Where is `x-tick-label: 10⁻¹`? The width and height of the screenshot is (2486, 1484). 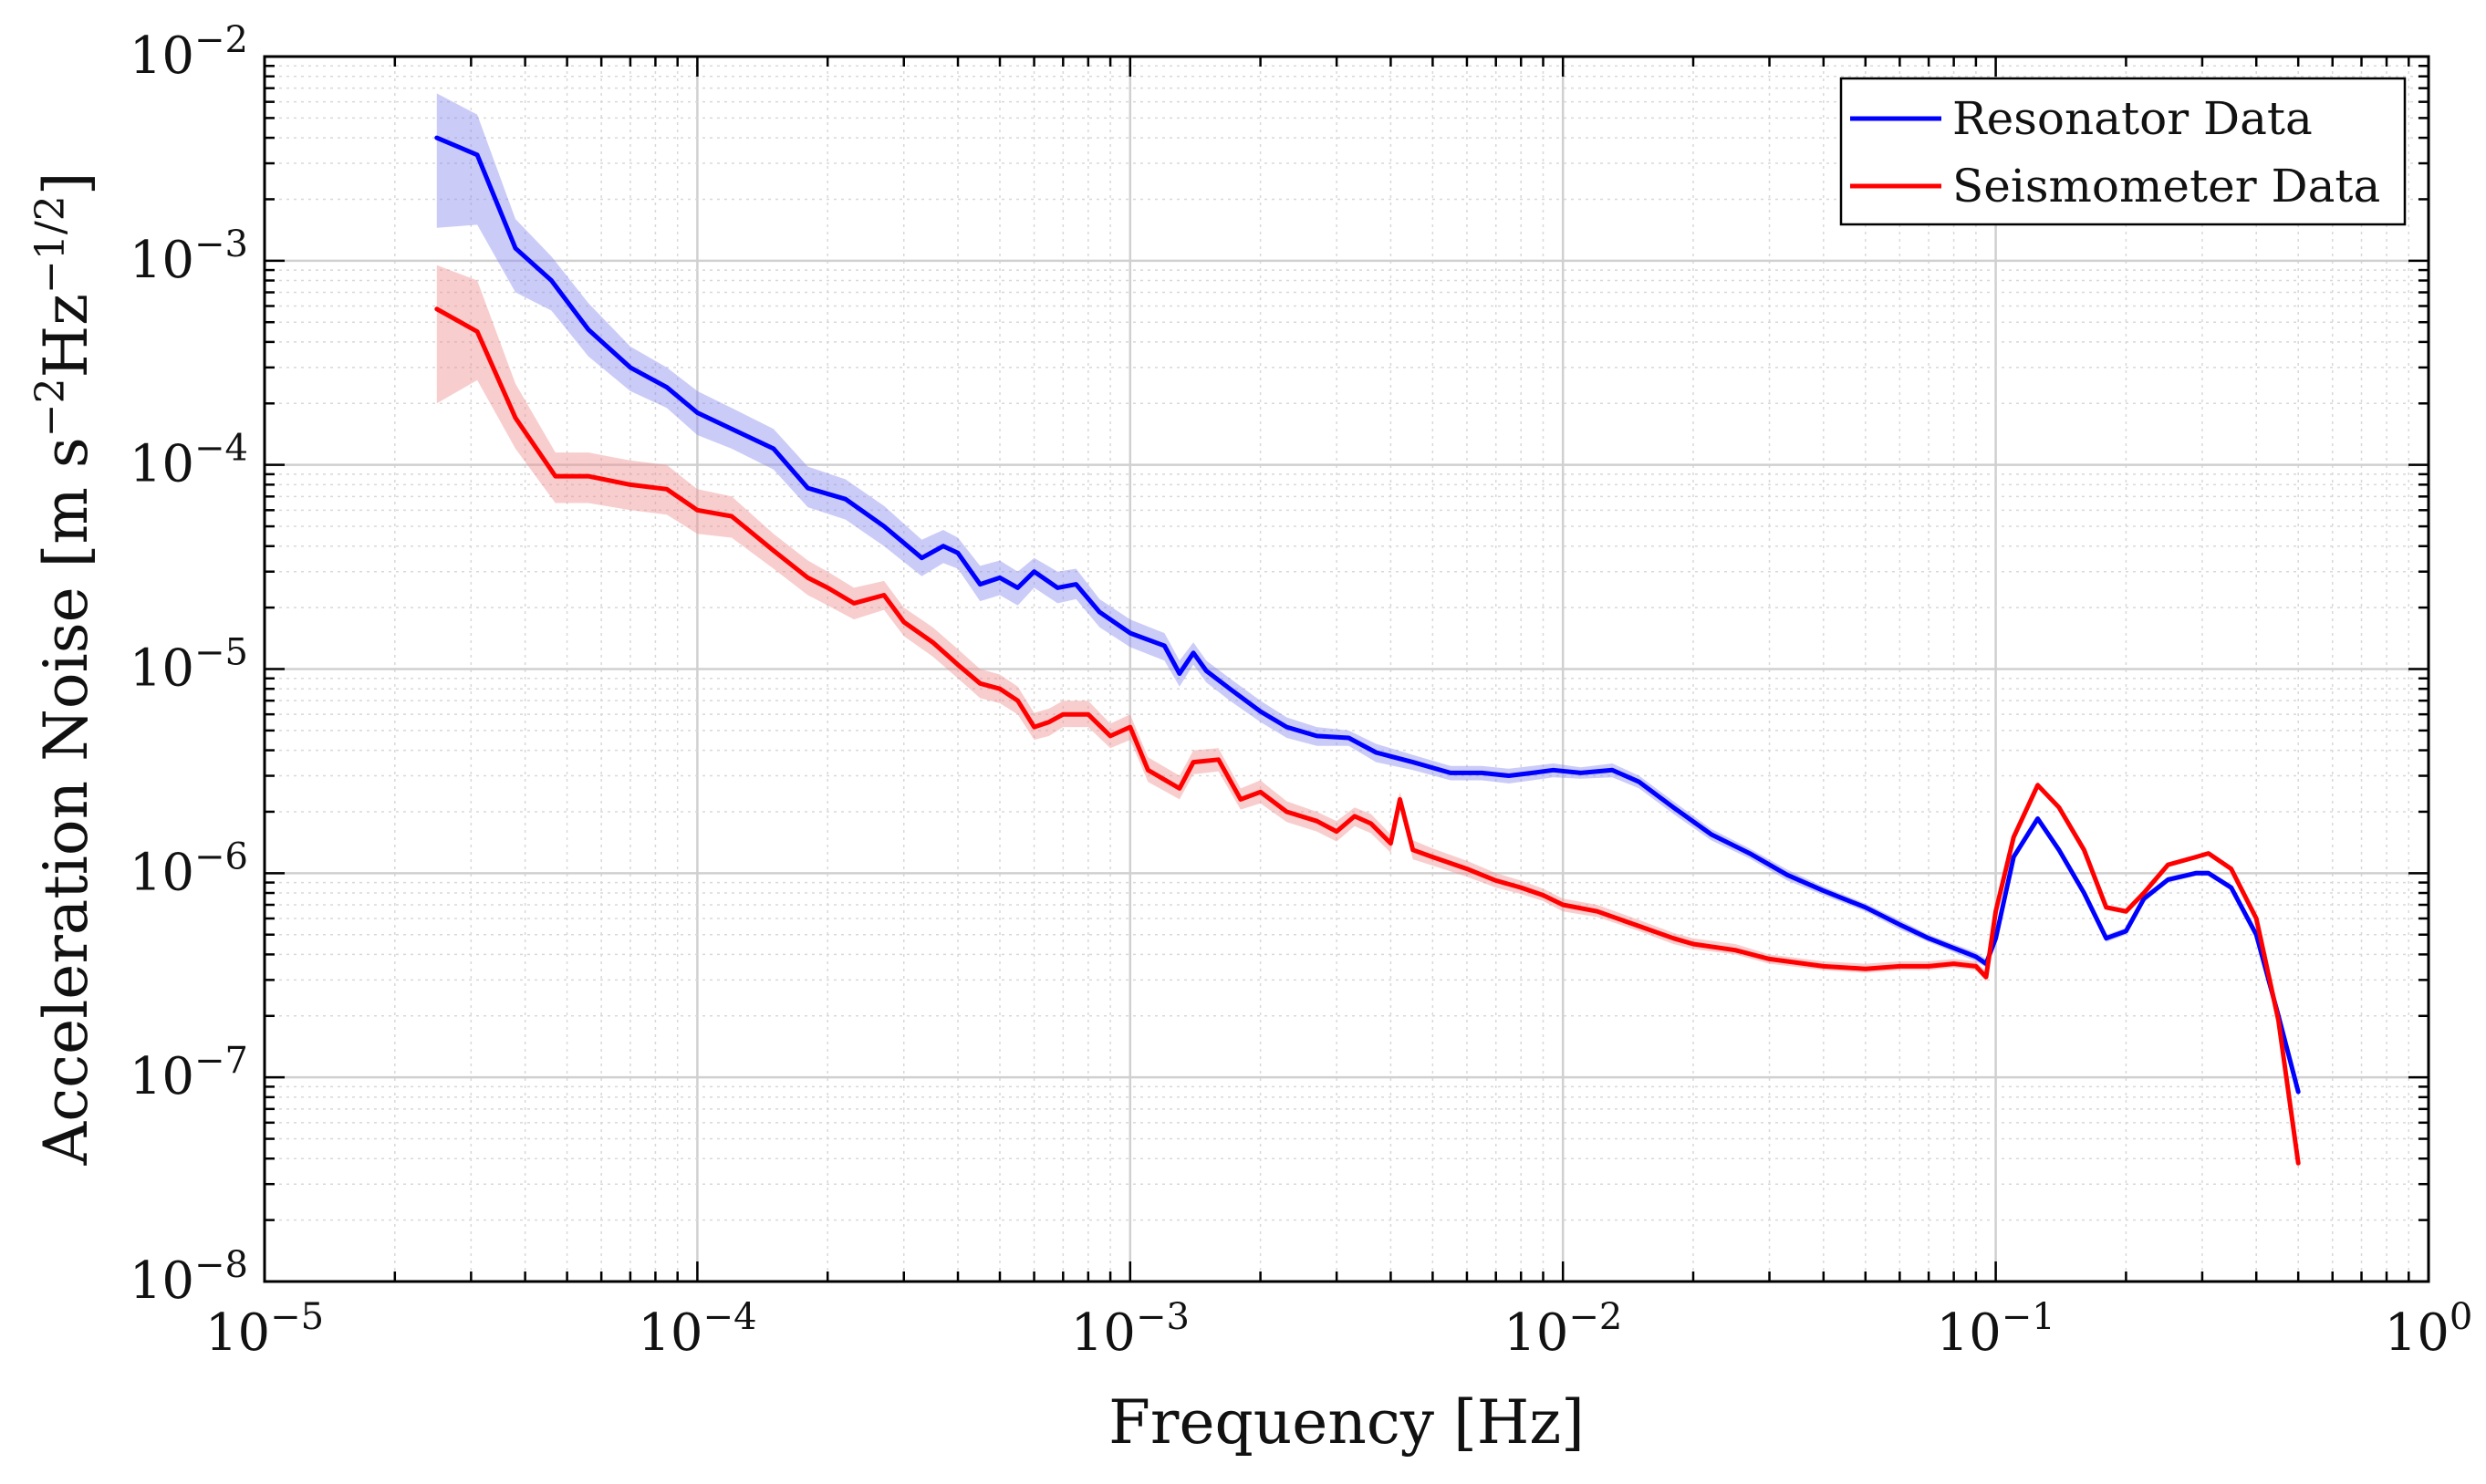
x-tick-label: 10⁻¹ is located at coordinates (1995, 1330).